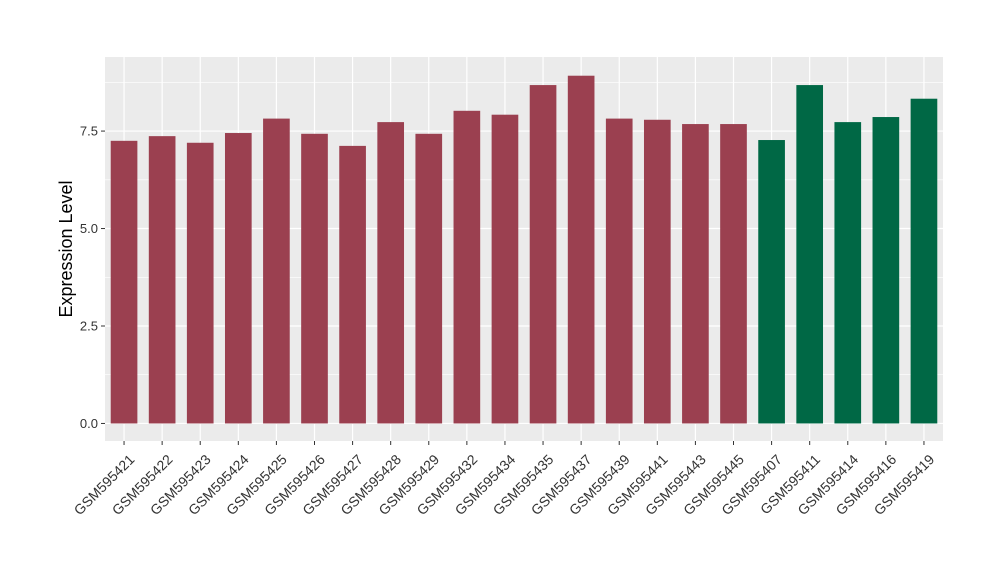 The height and width of the screenshot is (580, 1000). Describe the element at coordinates (89, 423) in the screenshot. I see `y-tick-label: 0.0` at that location.